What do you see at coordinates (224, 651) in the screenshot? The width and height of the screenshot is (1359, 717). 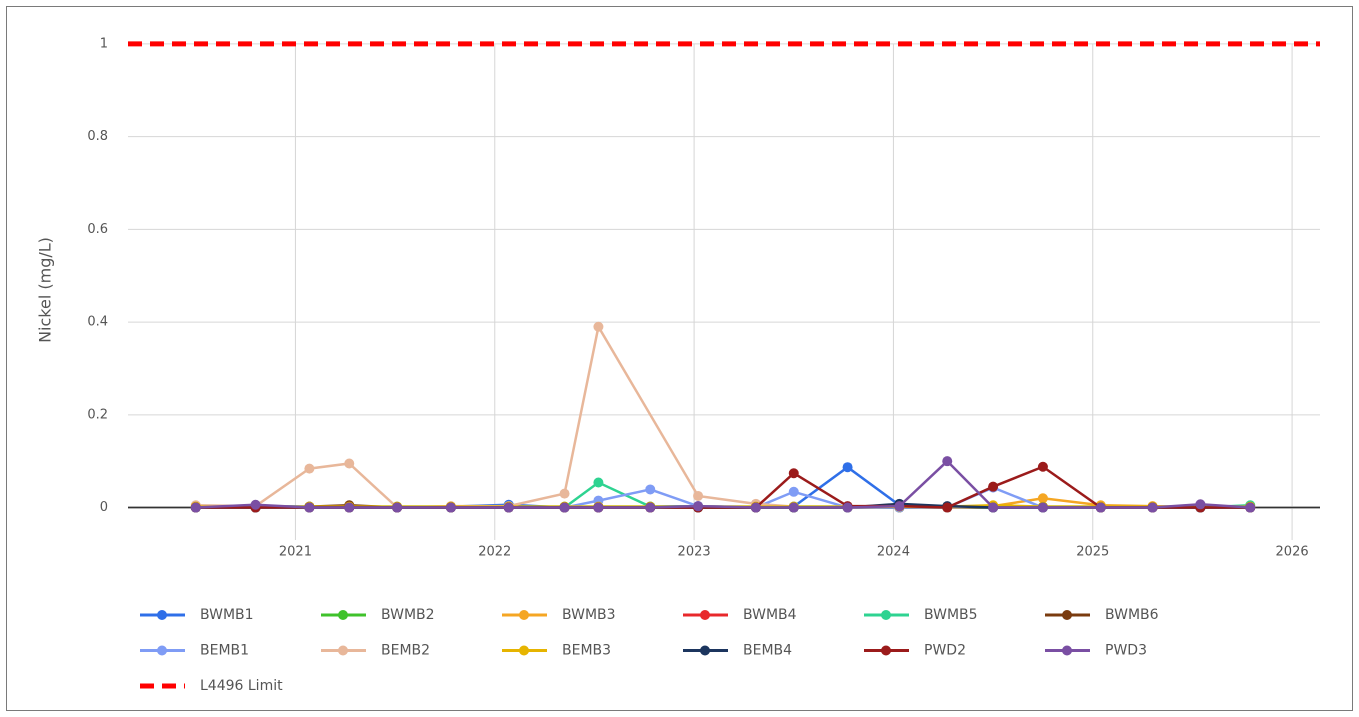 I see `legend-label: BEMB1` at bounding box center [224, 651].